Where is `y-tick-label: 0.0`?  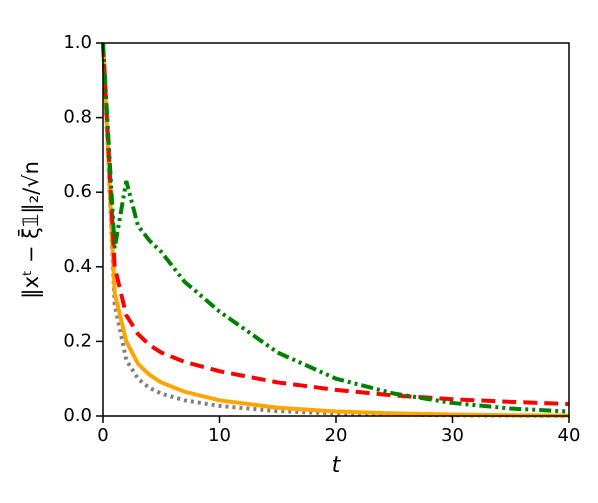 y-tick-label: 0.0 is located at coordinates (77, 415).